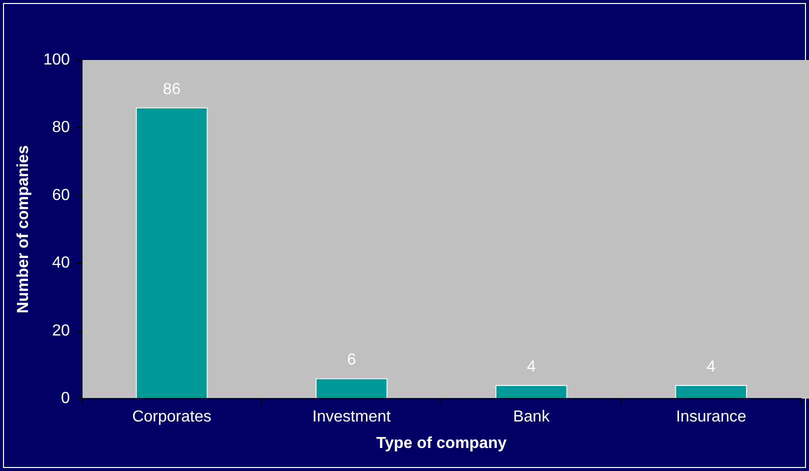 Image resolution: width=809 pixels, height=471 pixels. I want to click on x-tick-label: Corporates, so click(172, 417).